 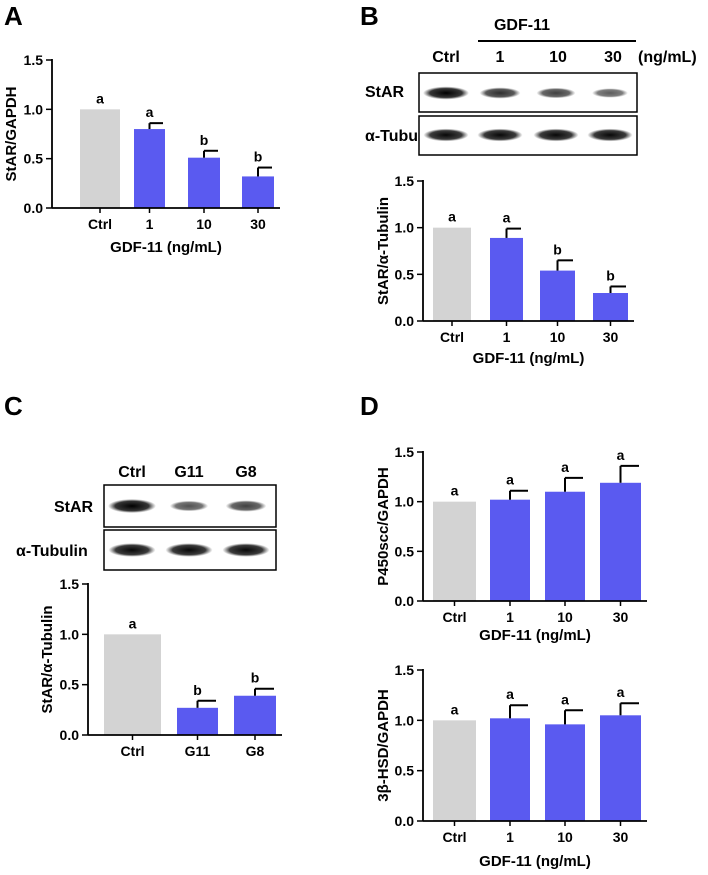 What do you see at coordinates (258, 157) in the screenshot?
I see `significance-a-3: b` at bounding box center [258, 157].